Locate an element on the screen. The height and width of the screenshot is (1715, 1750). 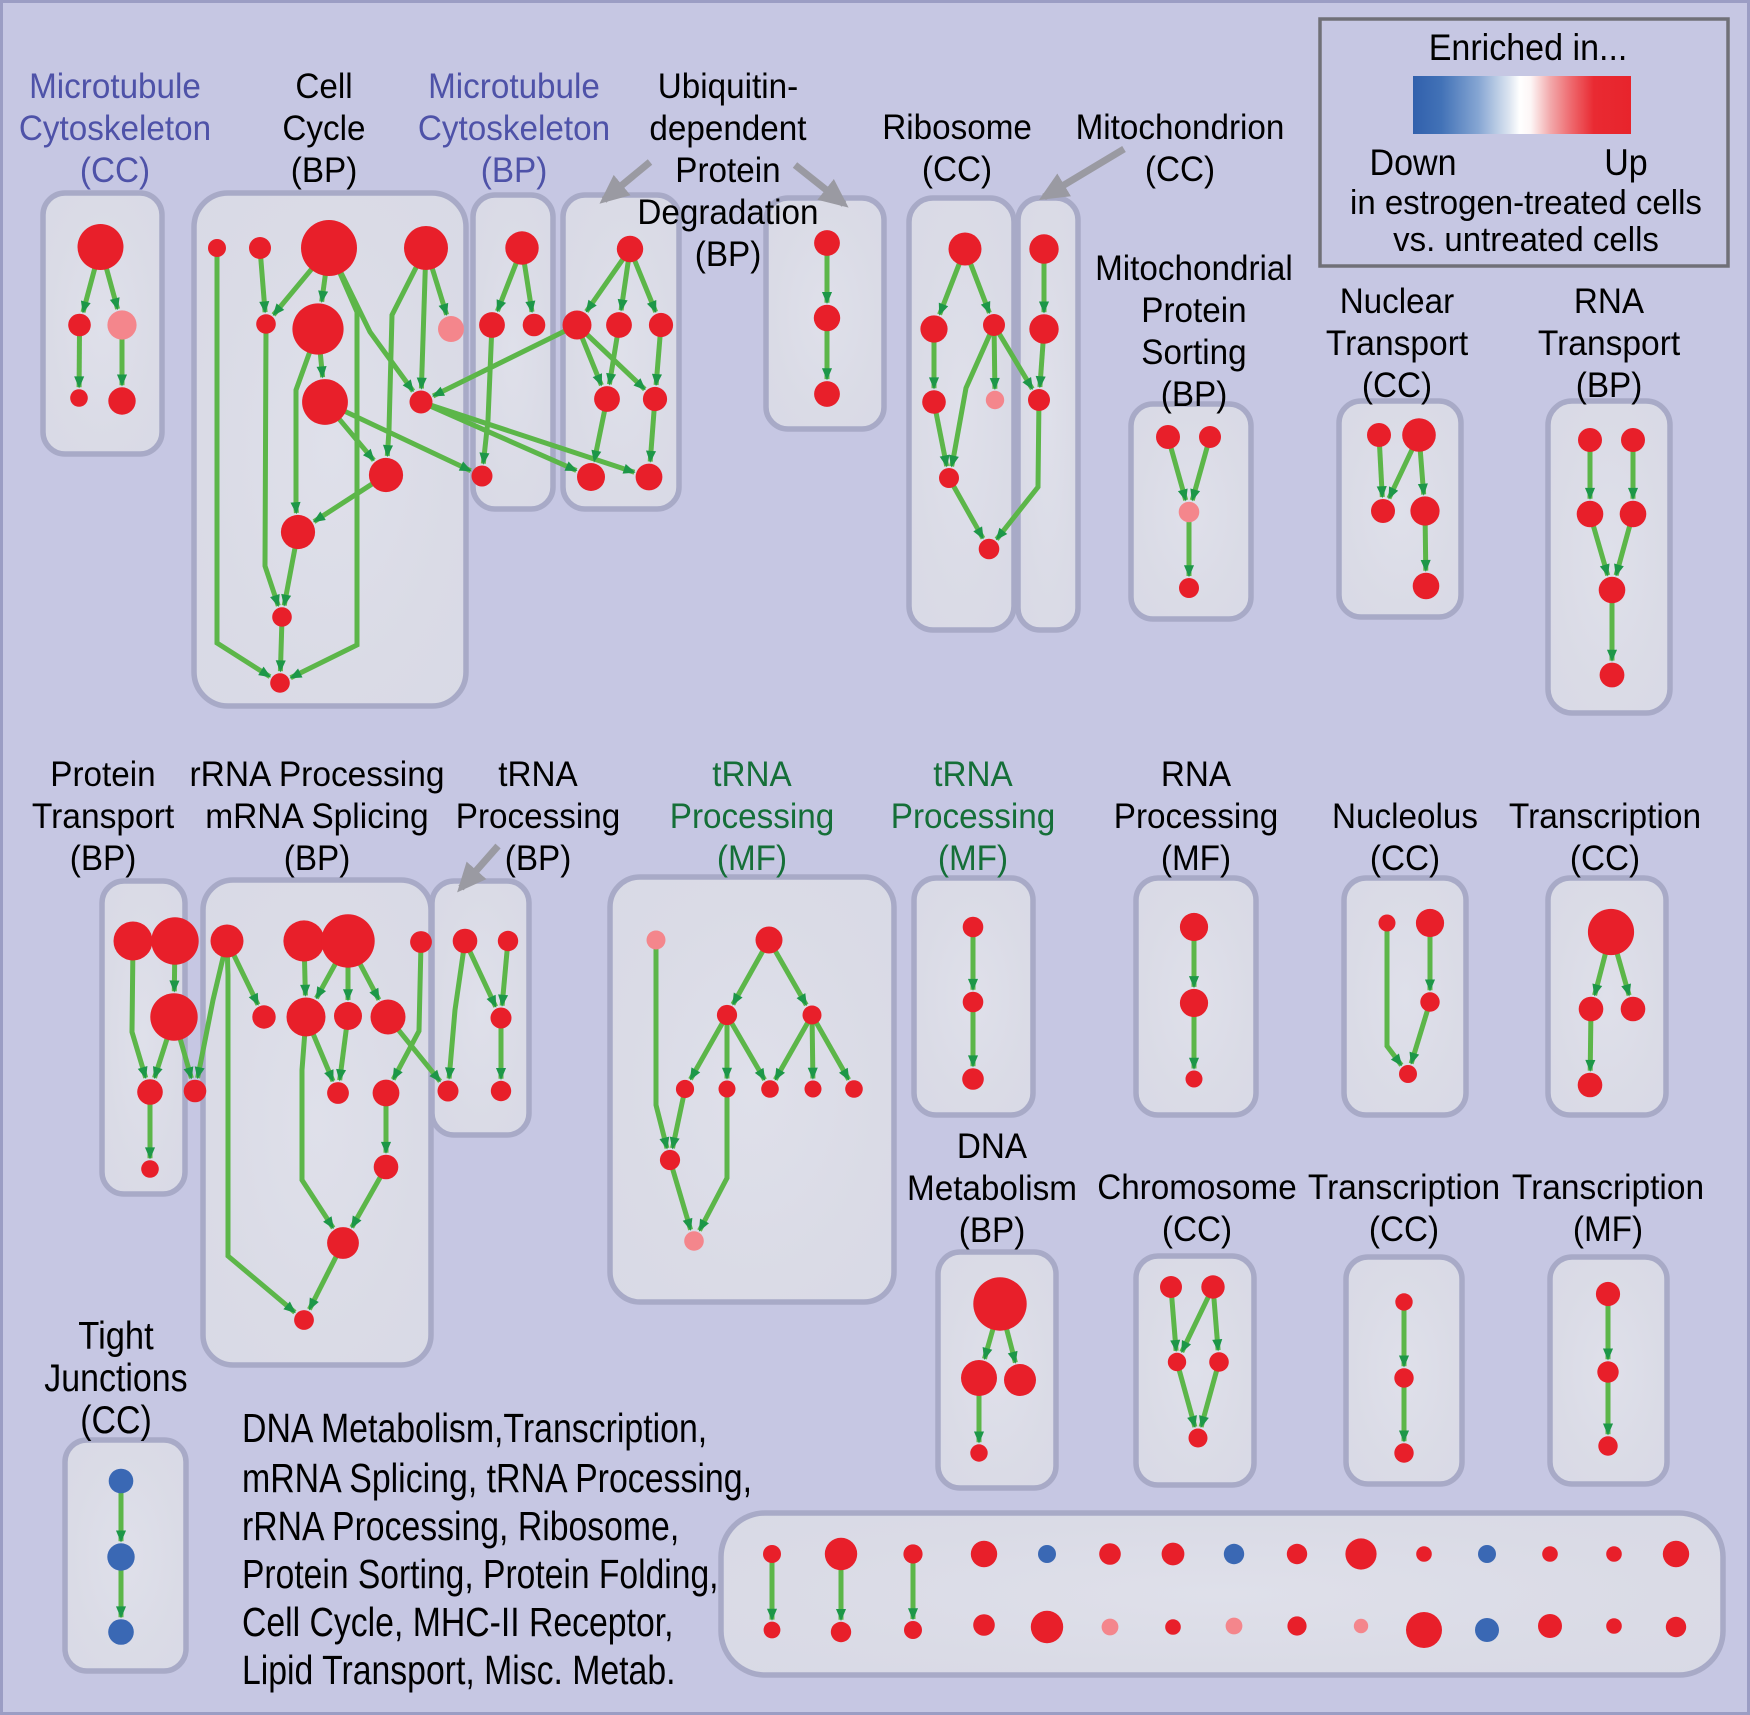
svg-text:mRNA Splicing, tRNA Processing: mRNA Splicing, tRNA Processing, is located at coordinates (497, 1478).